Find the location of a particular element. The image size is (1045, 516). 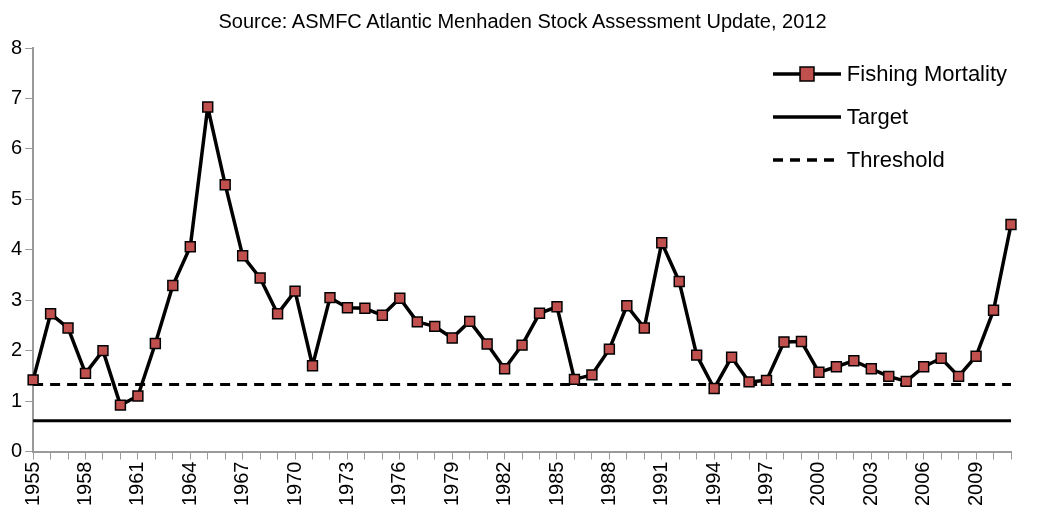

x-tick-label: 1964 is located at coordinates (188, 484).